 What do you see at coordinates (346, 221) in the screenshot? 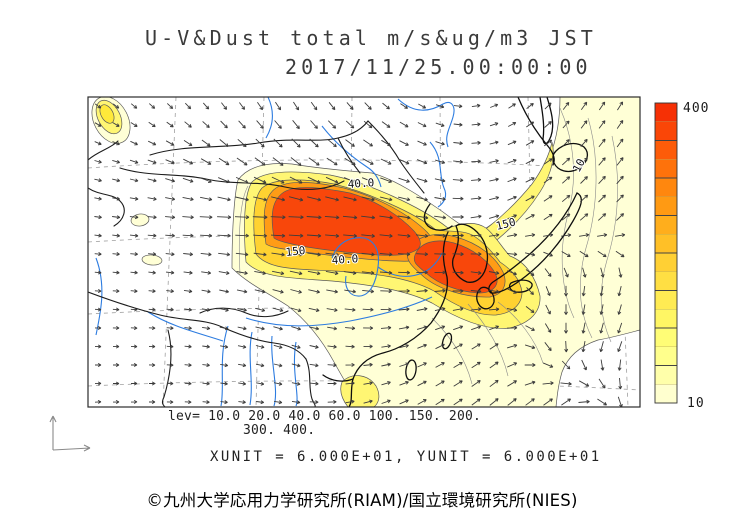
I see `dust-fill-red-core` at bounding box center [346, 221].